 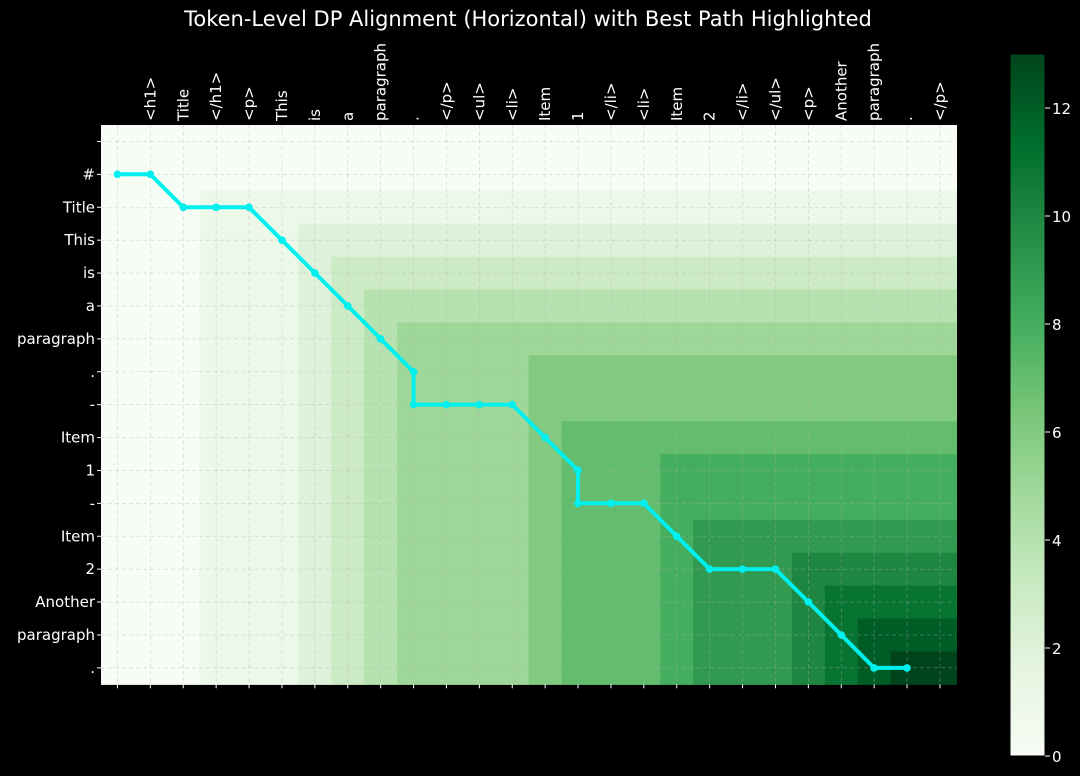 What do you see at coordinates (1057, 649) in the screenshot?
I see `colorbar-tick-label: 2` at bounding box center [1057, 649].